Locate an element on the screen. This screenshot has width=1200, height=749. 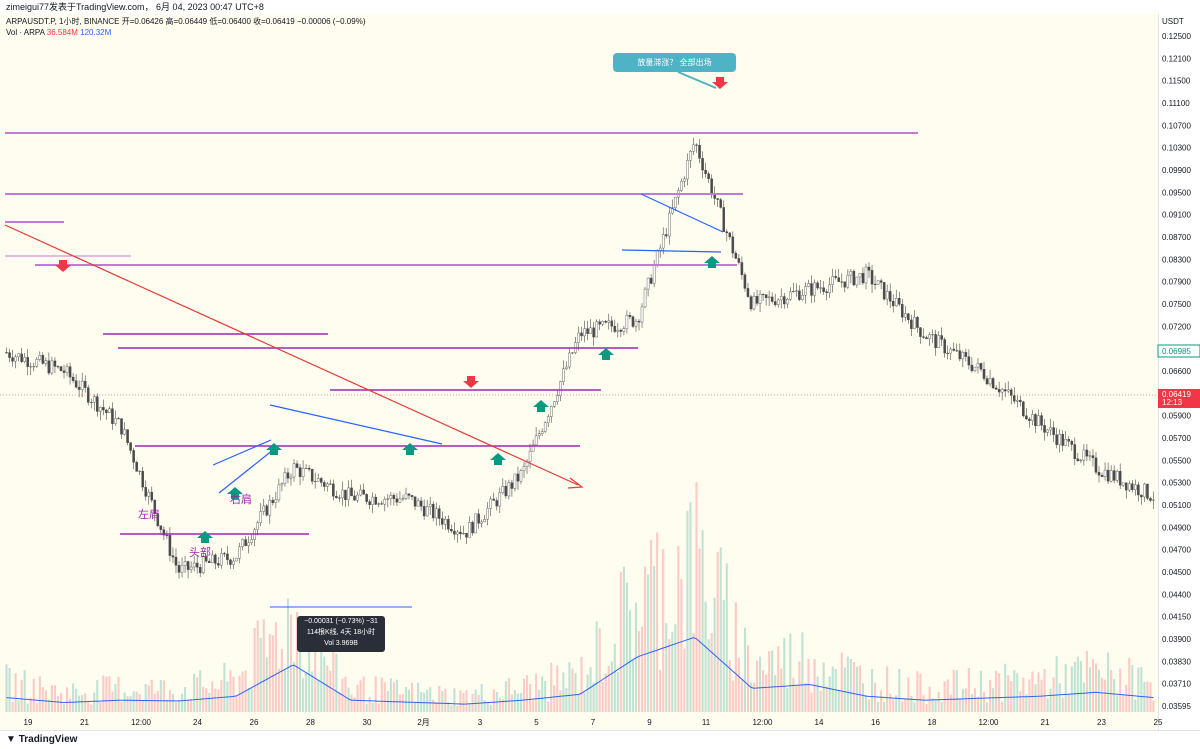
time-tick-label: 26 is located at coordinates (254, 722).